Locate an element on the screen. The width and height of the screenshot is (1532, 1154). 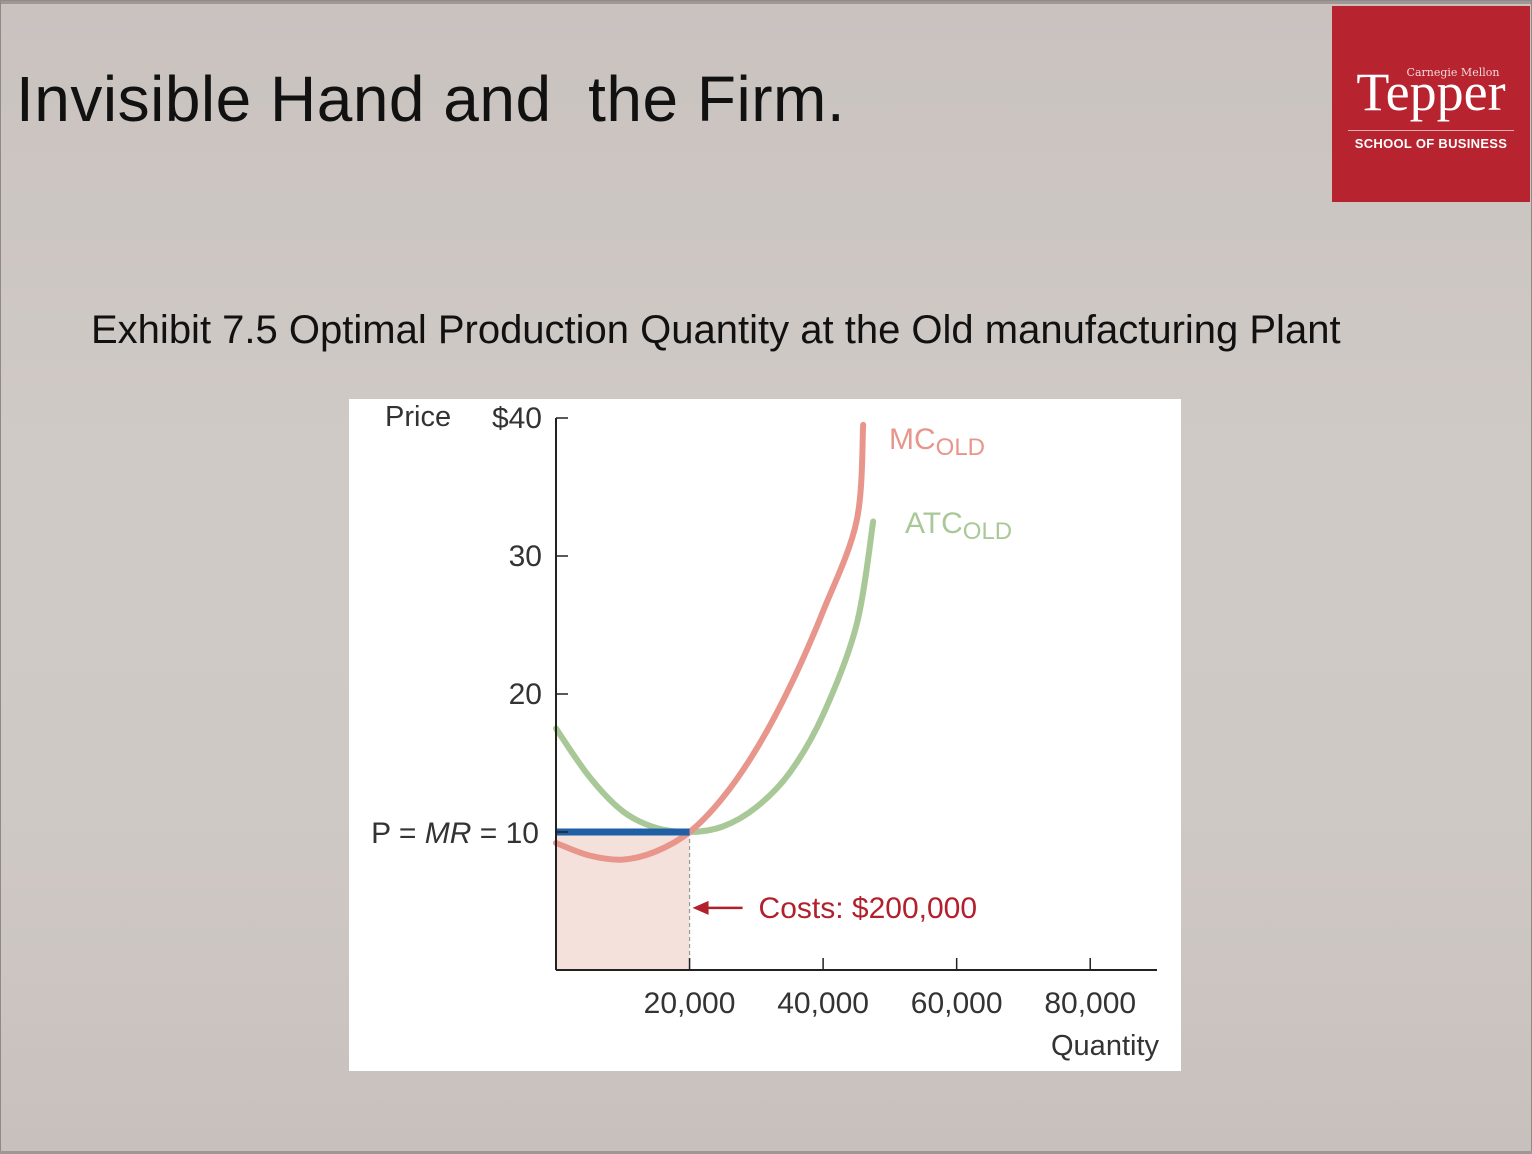
x-tick-label: 40,000 is located at coordinates (823, 1003).